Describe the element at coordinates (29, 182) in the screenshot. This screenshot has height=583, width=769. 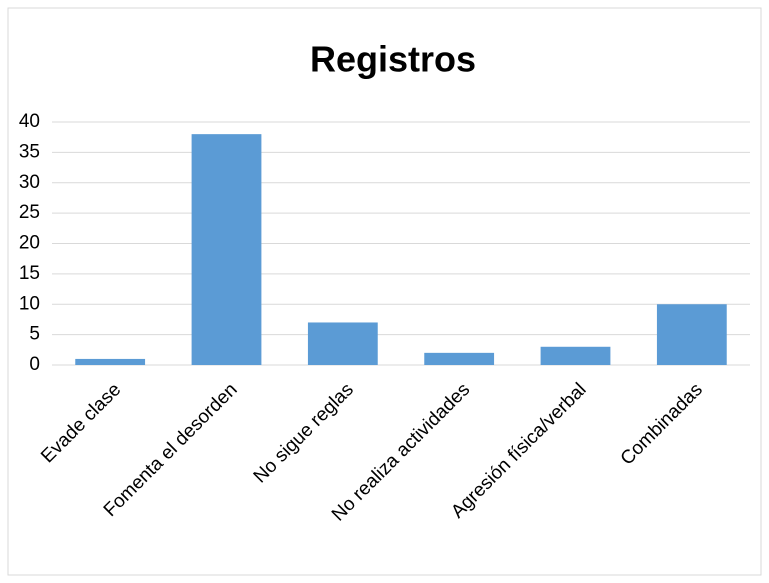
I see `y-tick-label: 30` at that location.